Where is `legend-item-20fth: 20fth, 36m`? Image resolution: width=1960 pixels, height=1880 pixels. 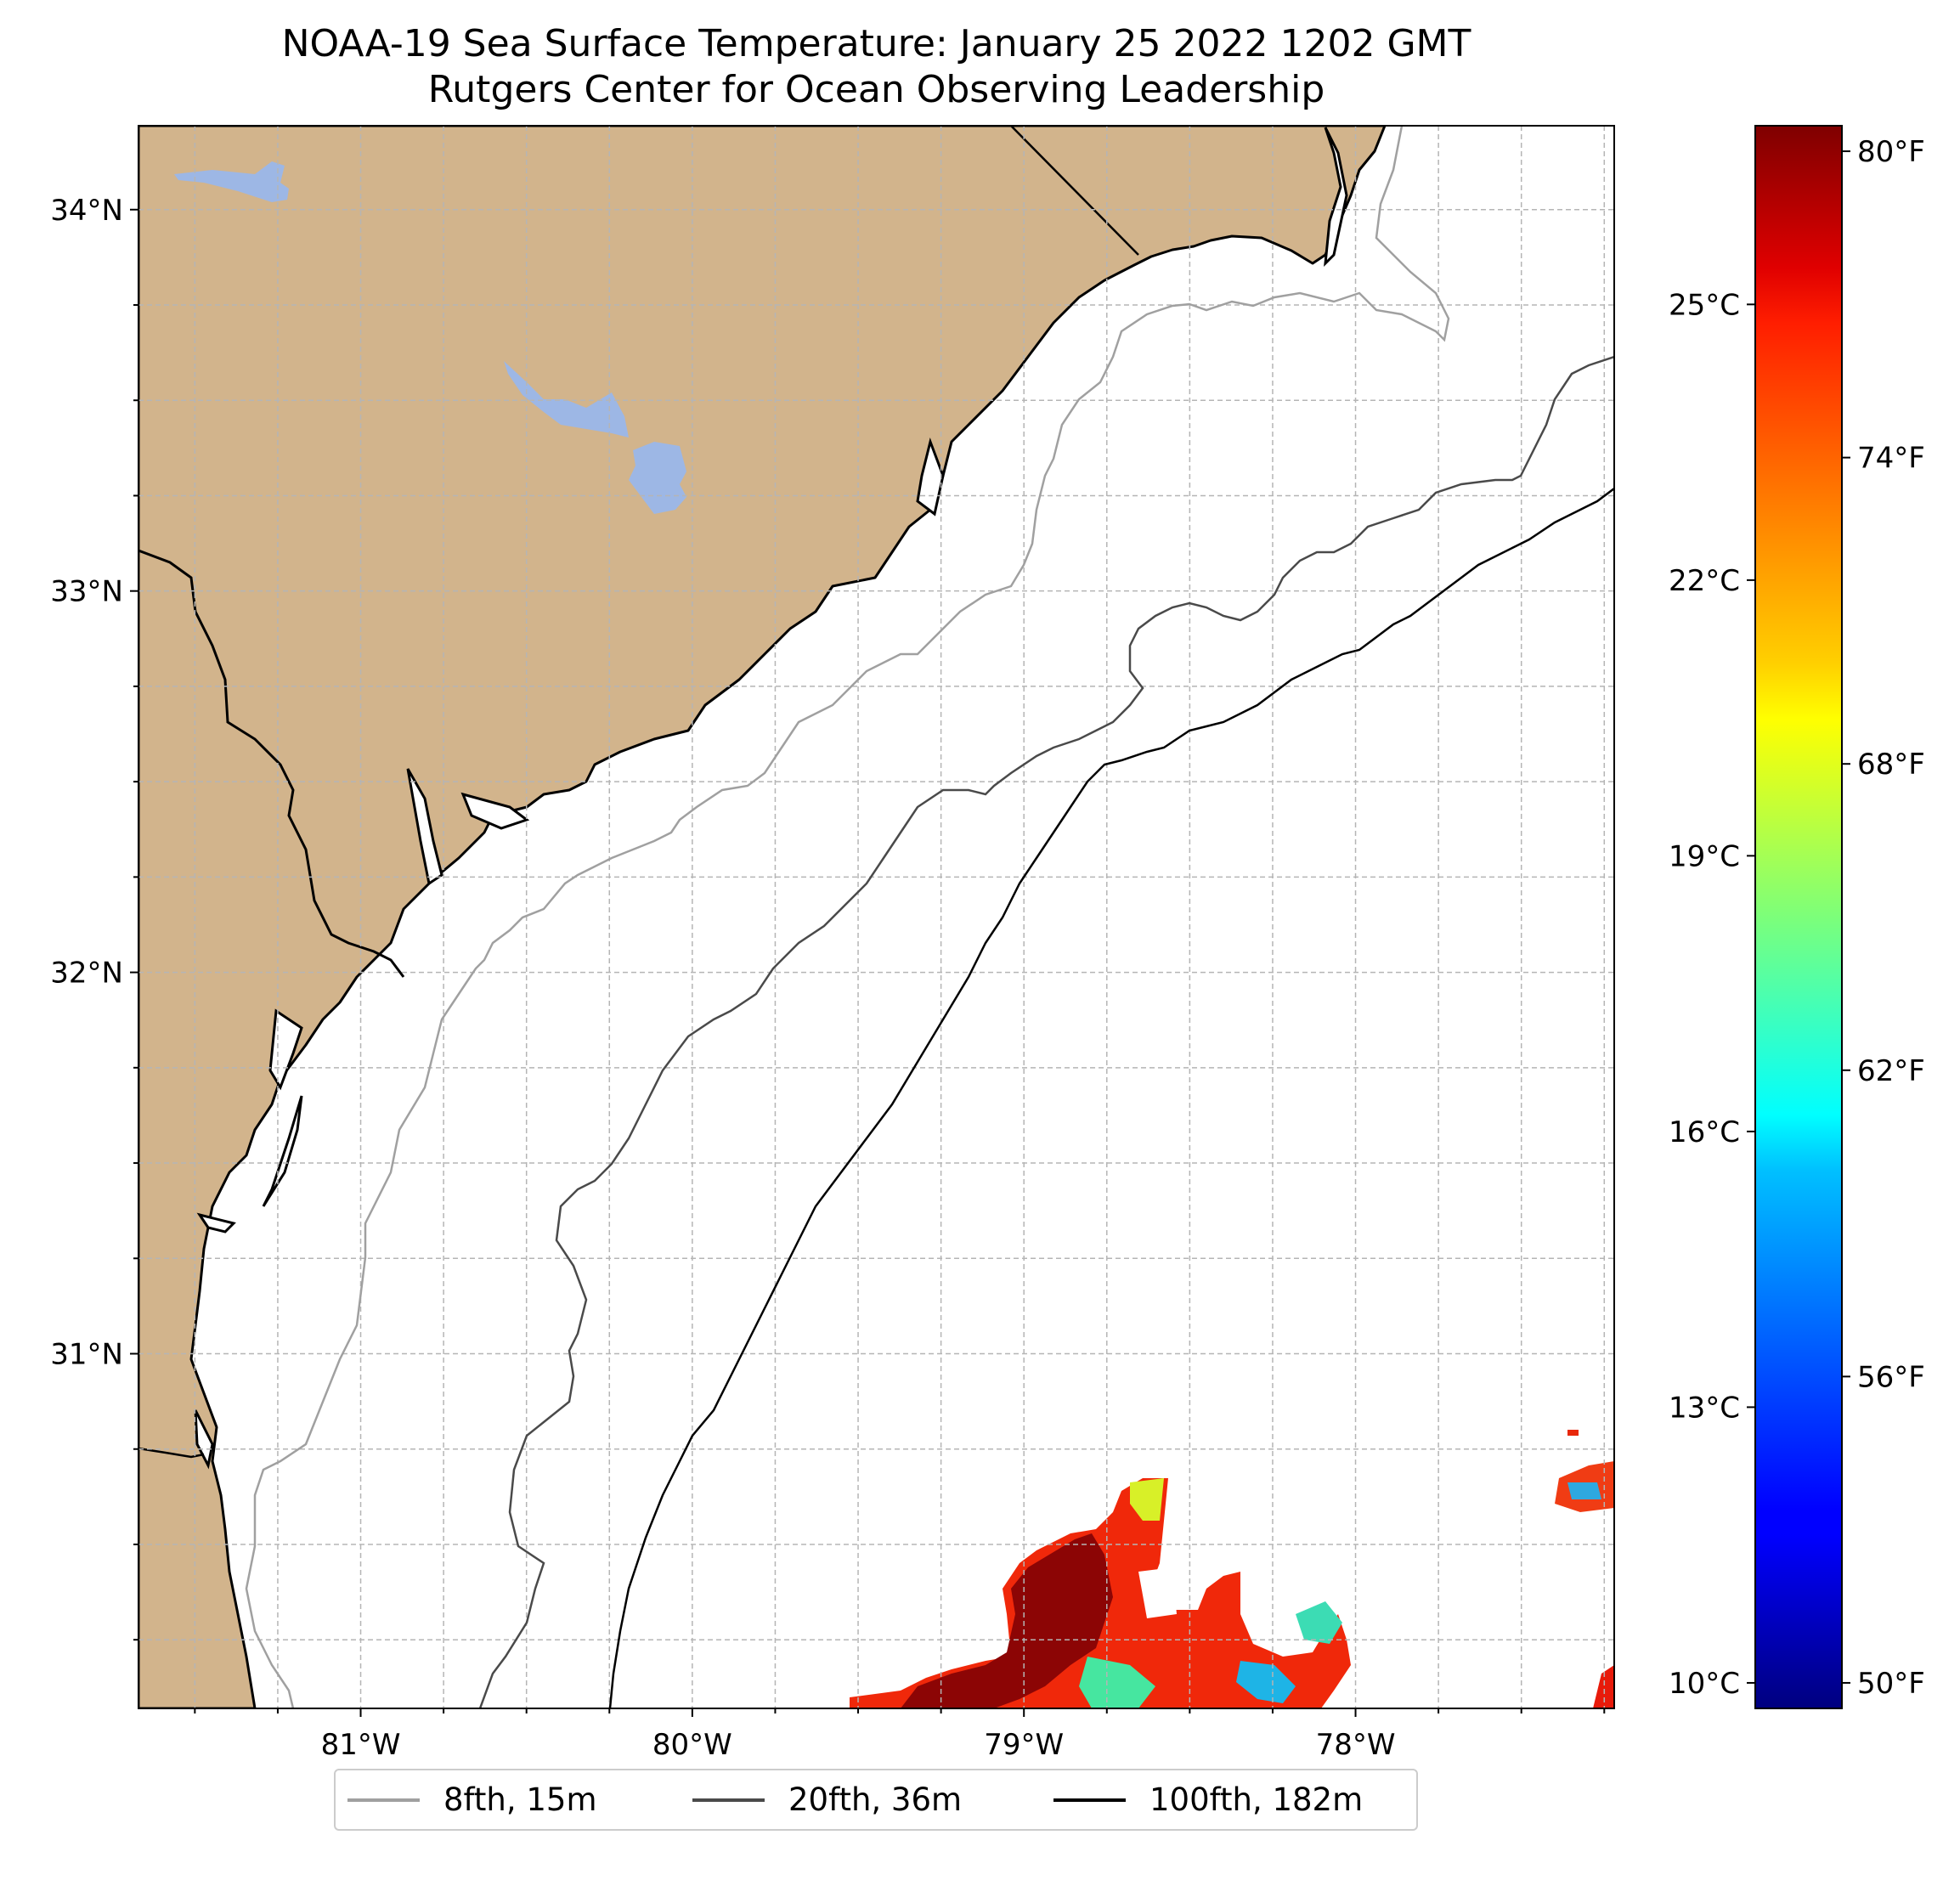
legend-item-20fth: 20fth, 36m is located at coordinates (827, 1799).